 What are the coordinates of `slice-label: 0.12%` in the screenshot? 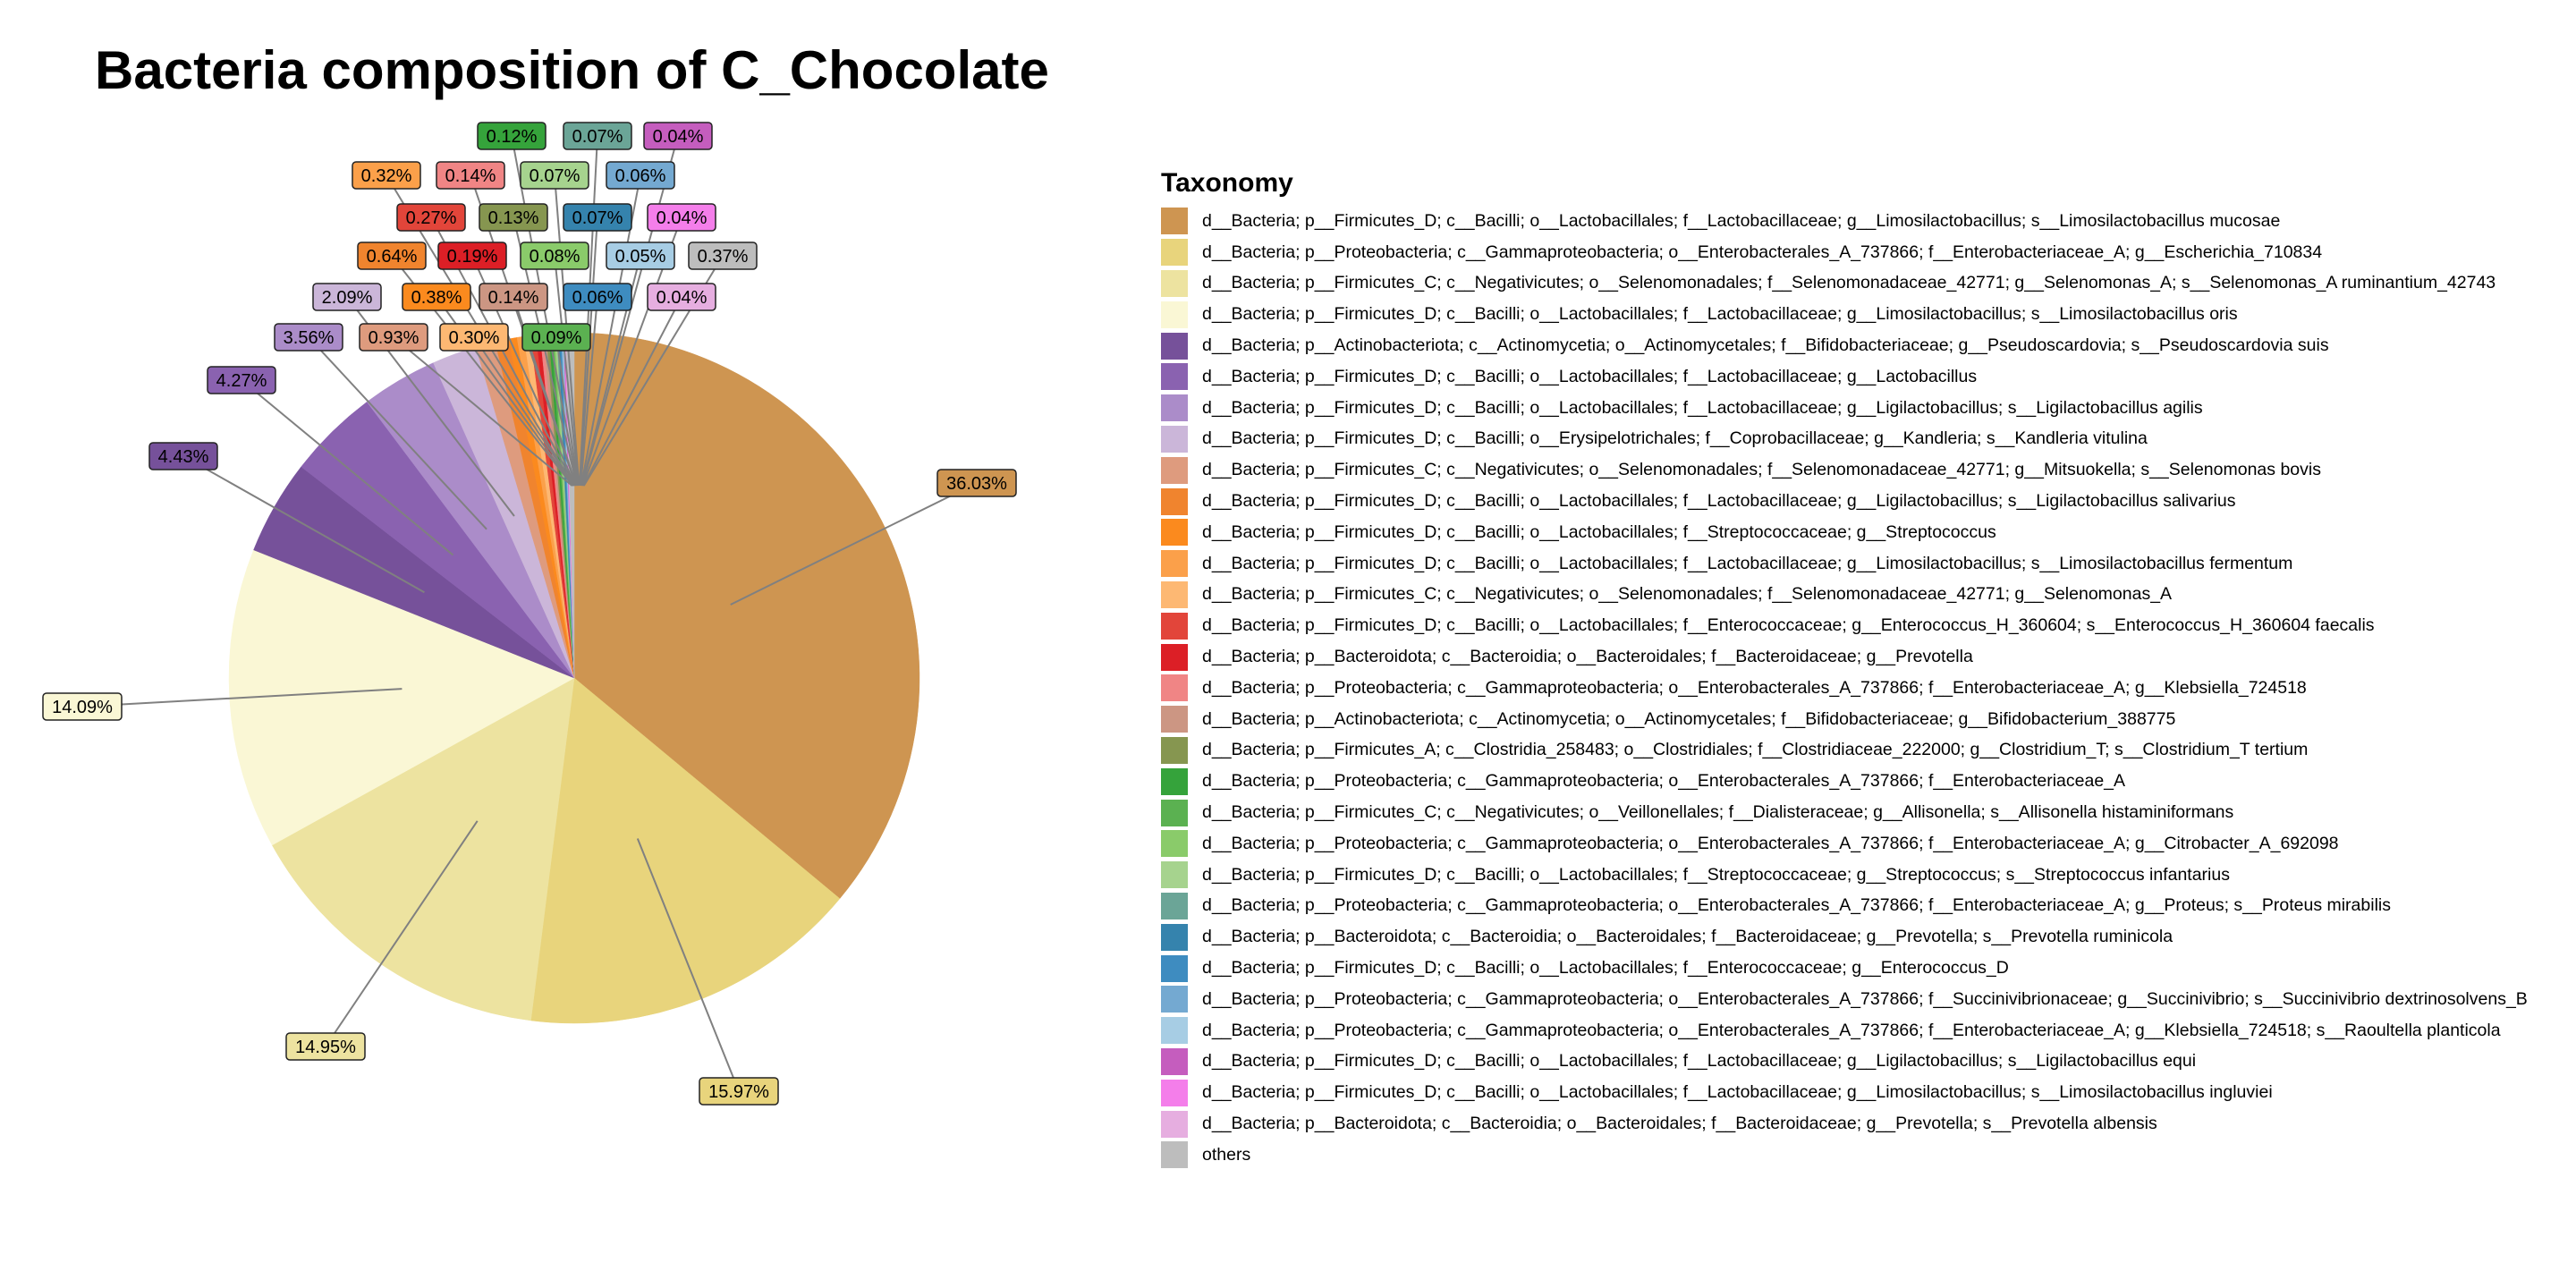 It's located at (512, 137).